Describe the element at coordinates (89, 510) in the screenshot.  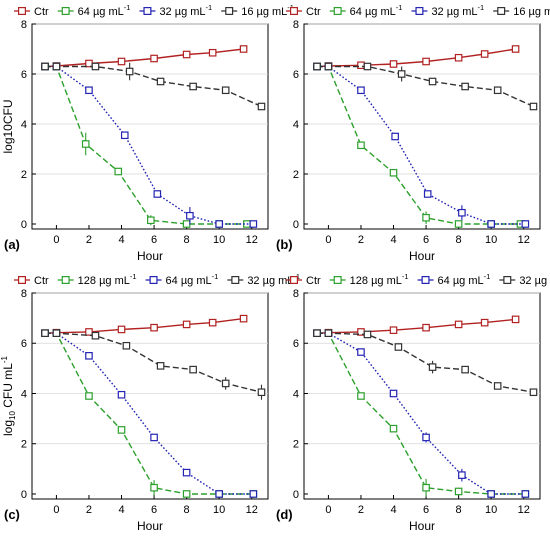
I see `x-tick-label: 2` at that location.